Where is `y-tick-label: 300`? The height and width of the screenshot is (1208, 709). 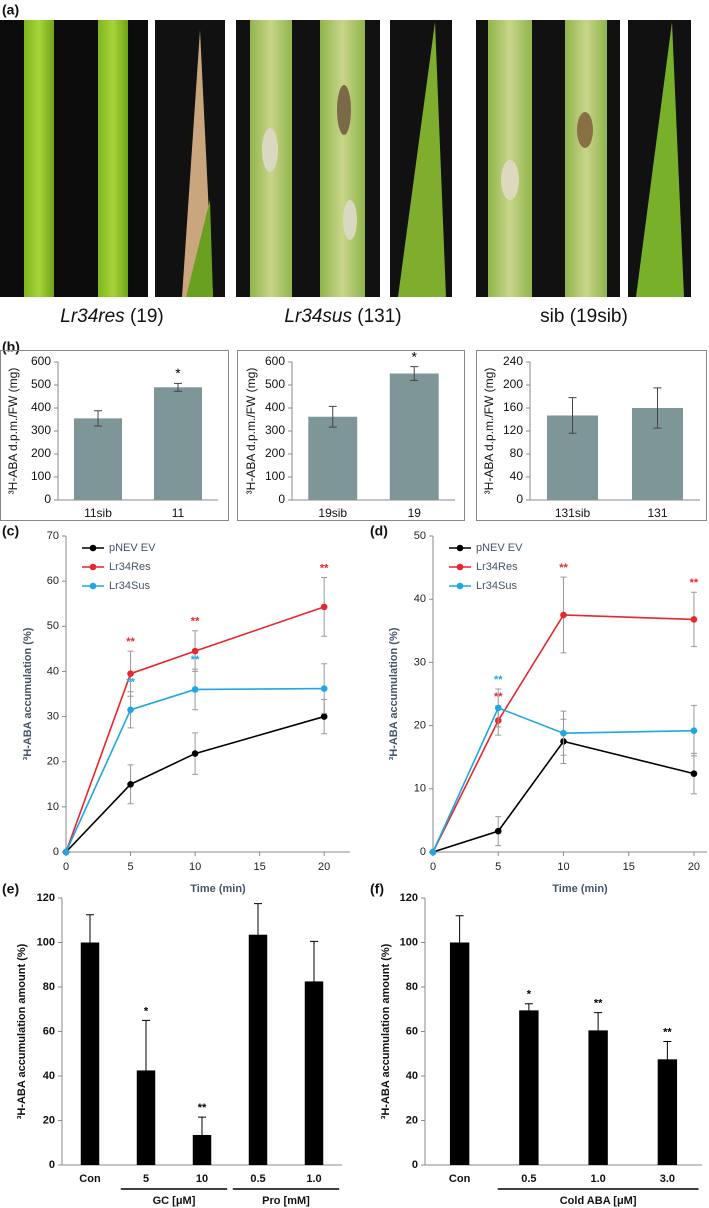
y-tick-label: 300 is located at coordinates (41, 430).